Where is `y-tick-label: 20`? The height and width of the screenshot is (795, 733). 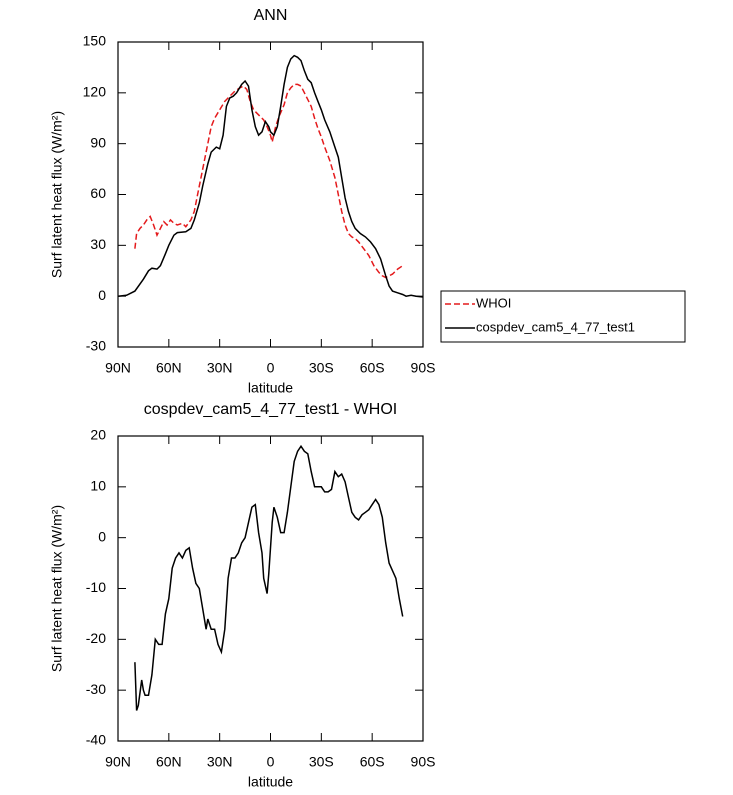
y-tick-label: 20 is located at coordinates (98, 435).